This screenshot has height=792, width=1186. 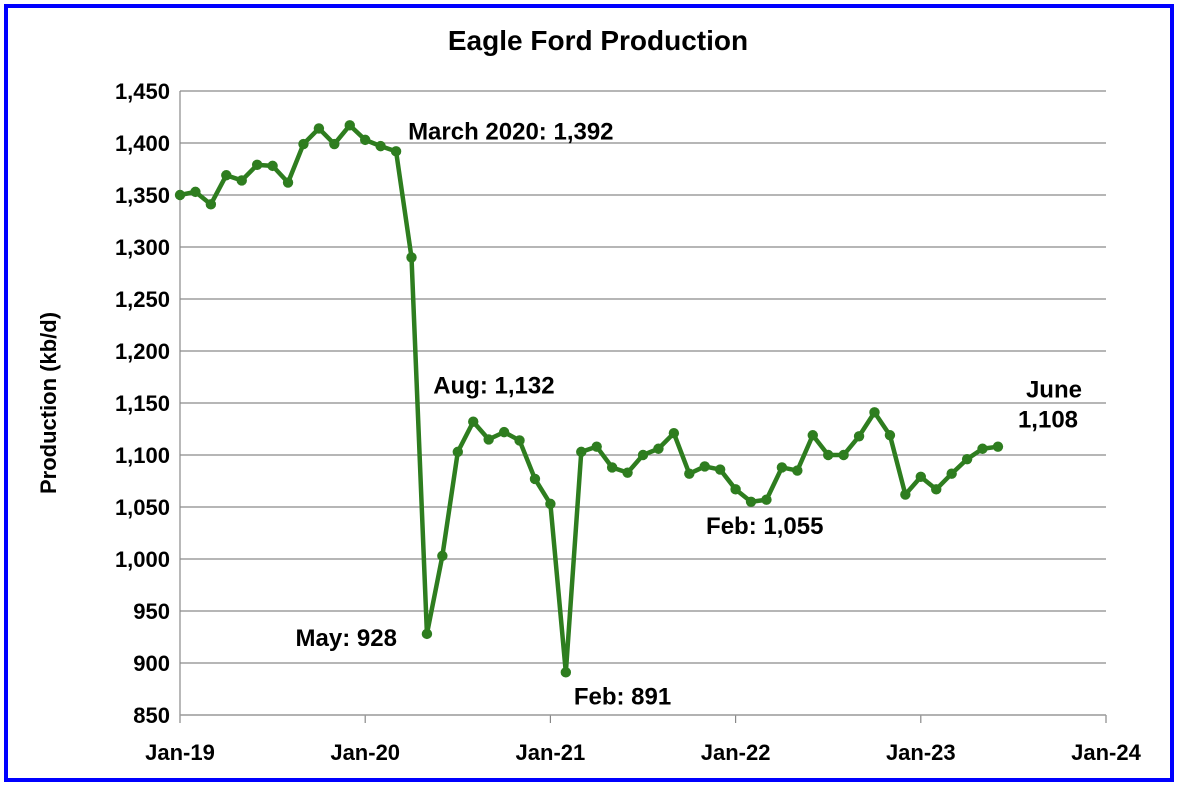 What do you see at coordinates (1048, 420) in the screenshot?
I see `annotation-label: 1,108` at bounding box center [1048, 420].